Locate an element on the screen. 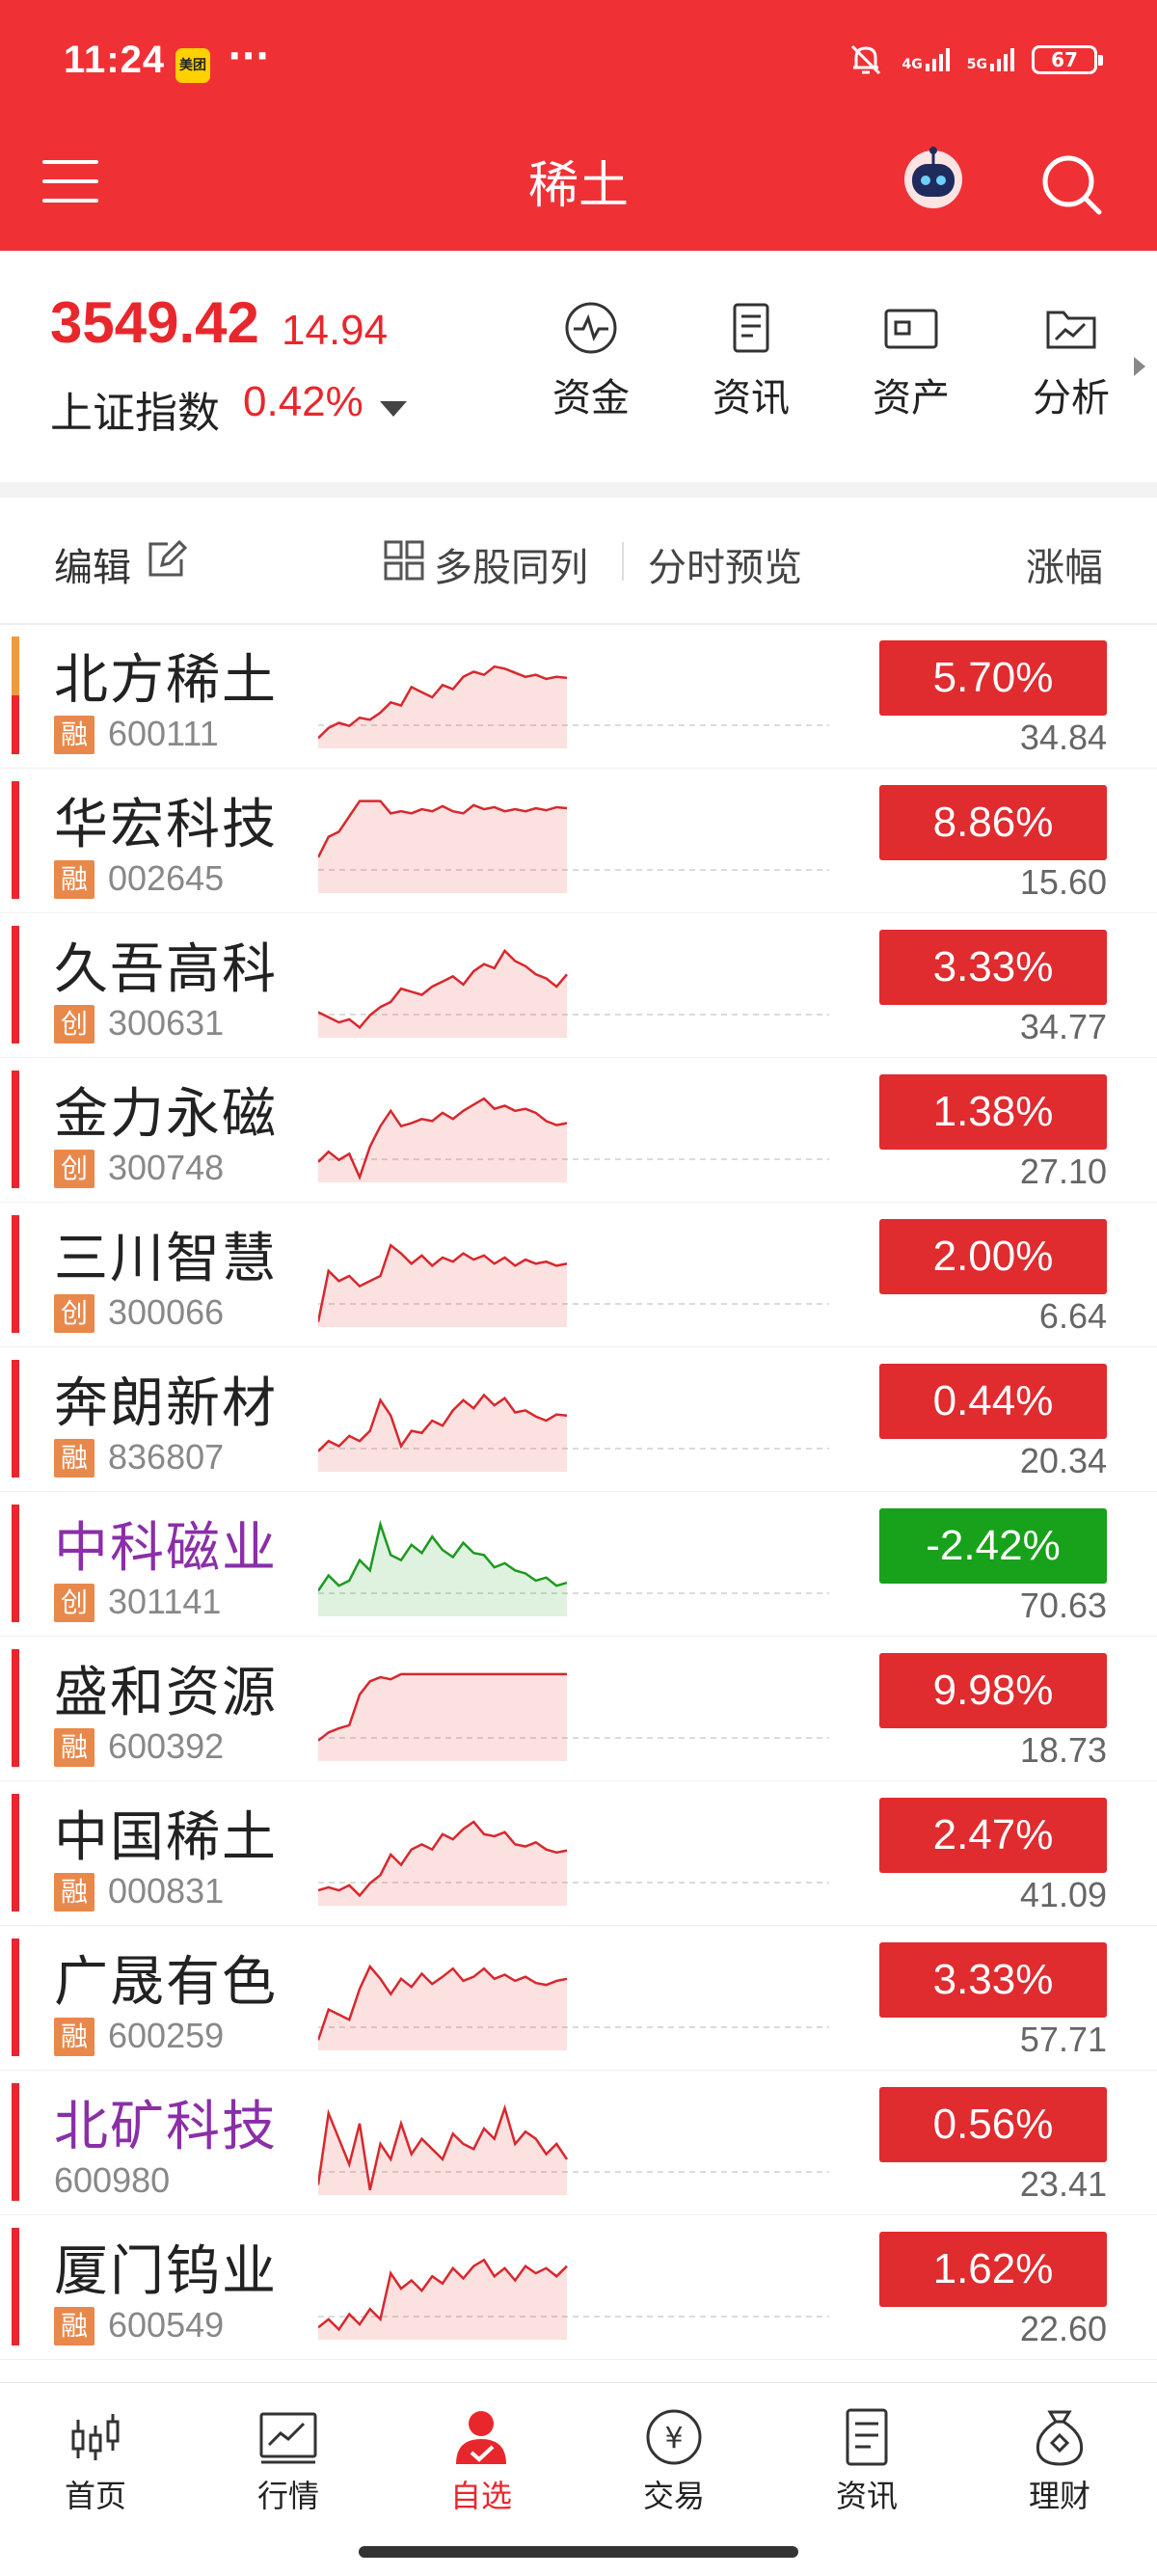  nav-home: 首页 is located at coordinates (95, 2461).